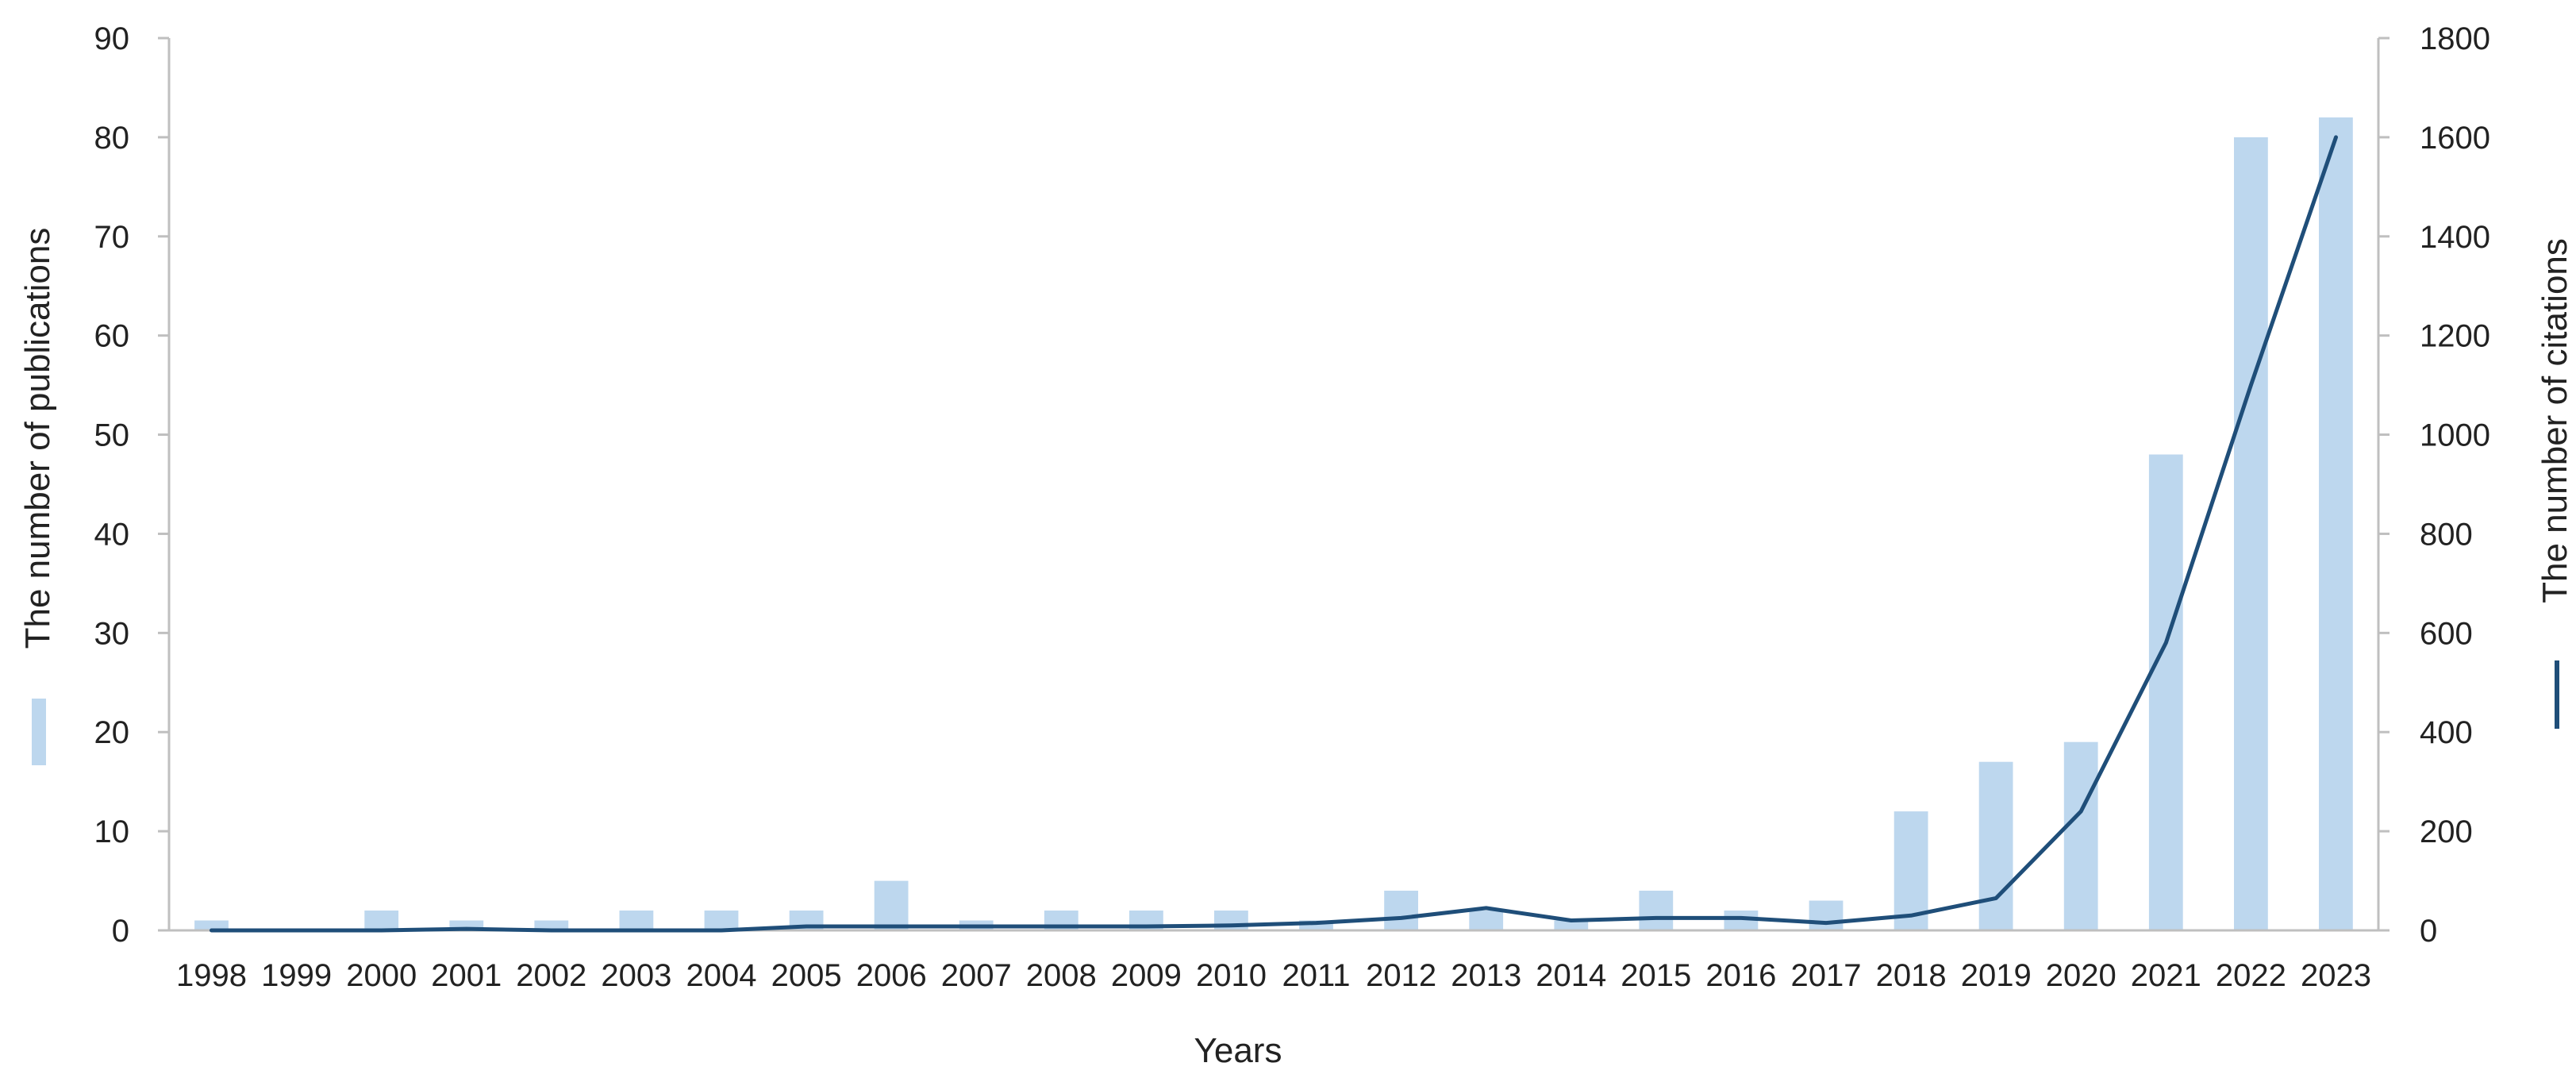 This screenshot has height=1082, width=2576. I want to click on right-tick-label: 800, so click(2446, 534).